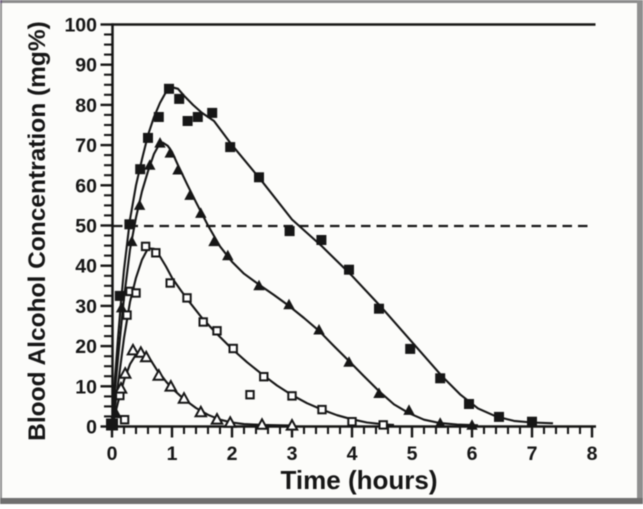 This screenshot has height=509, width=643. What do you see at coordinates (532, 454) in the screenshot?
I see `svg-text: 7` at bounding box center [532, 454].